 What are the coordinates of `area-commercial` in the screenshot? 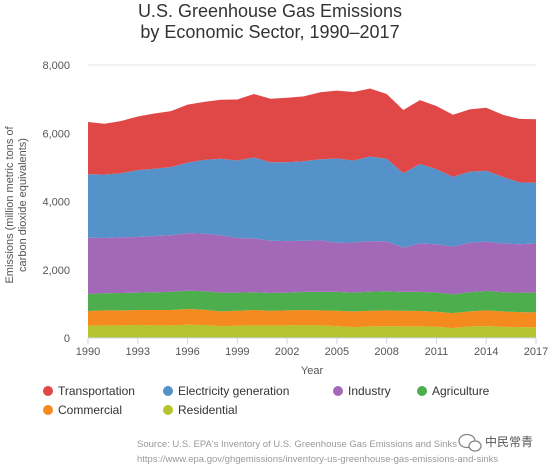 It's located at (312, 319).